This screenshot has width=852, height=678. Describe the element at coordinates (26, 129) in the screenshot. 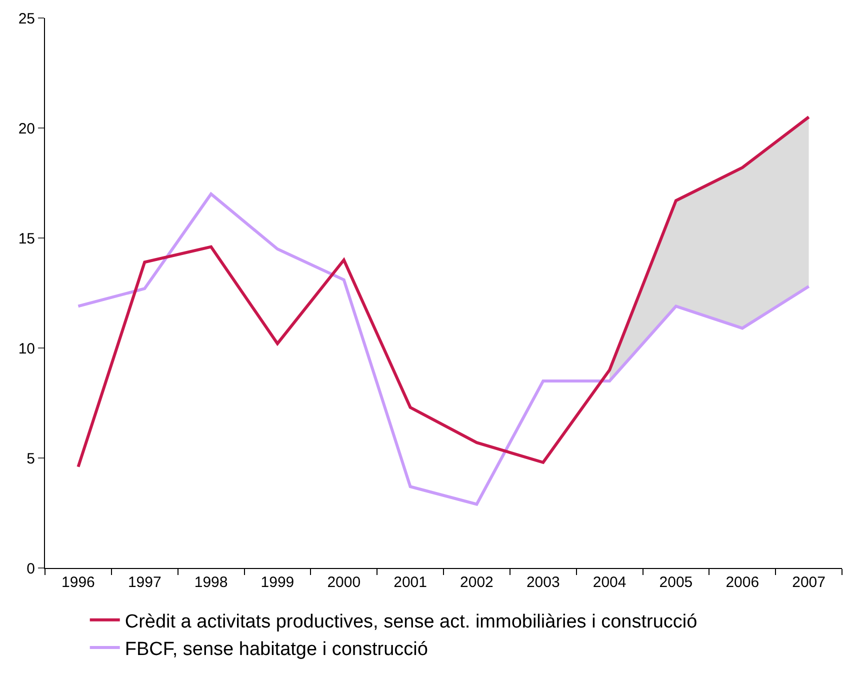

I see `y-tick-label: 20` at that location.